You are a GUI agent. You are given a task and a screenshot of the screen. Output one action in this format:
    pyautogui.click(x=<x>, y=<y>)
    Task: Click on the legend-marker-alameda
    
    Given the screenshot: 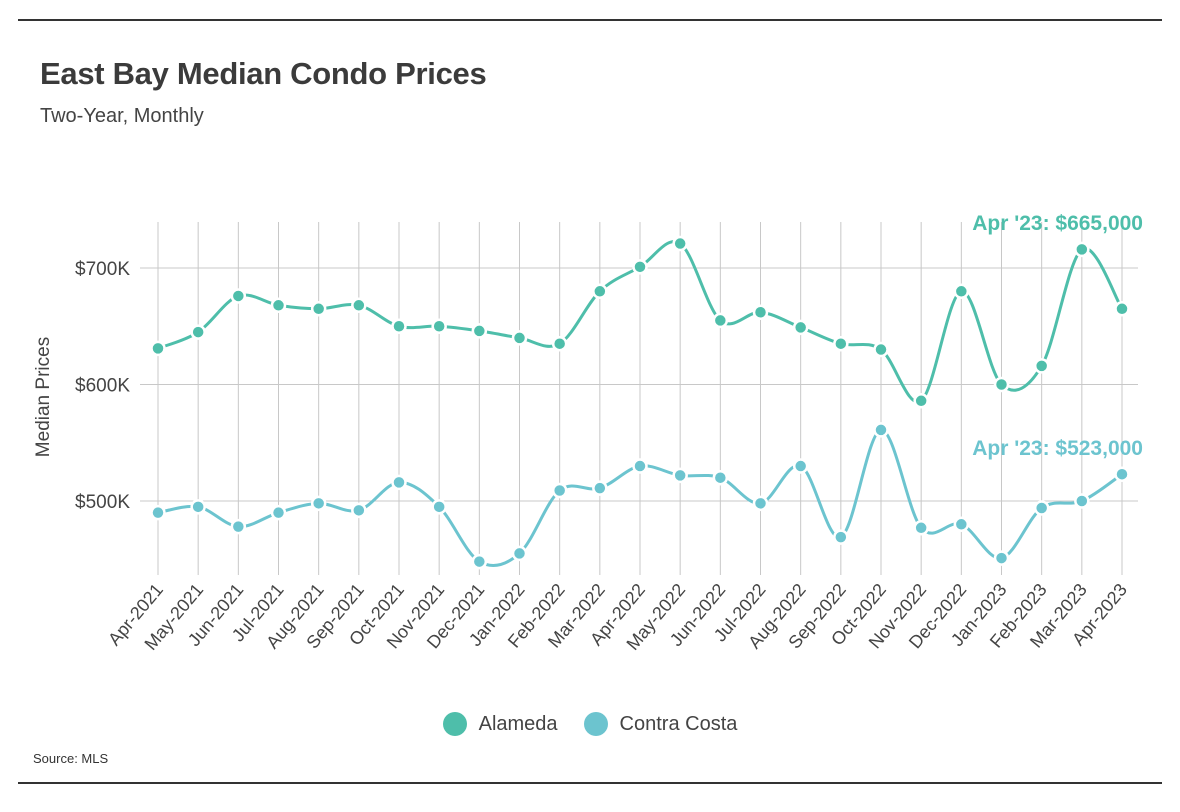 What is the action you would take?
    pyautogui.click(x=454, y=724)
    